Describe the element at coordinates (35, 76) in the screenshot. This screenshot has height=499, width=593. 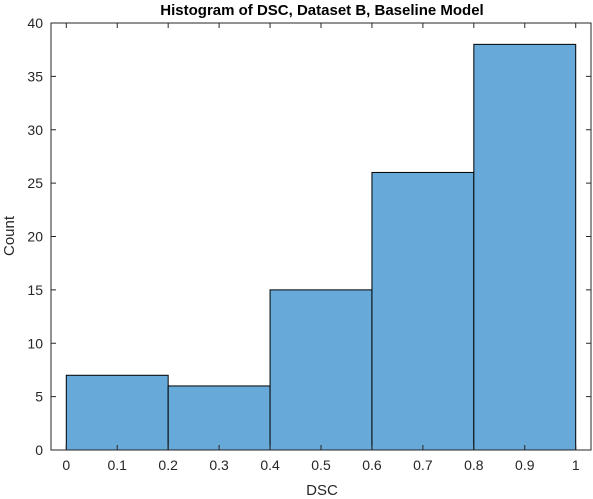
I see `y-tick-label: 35` at that location.